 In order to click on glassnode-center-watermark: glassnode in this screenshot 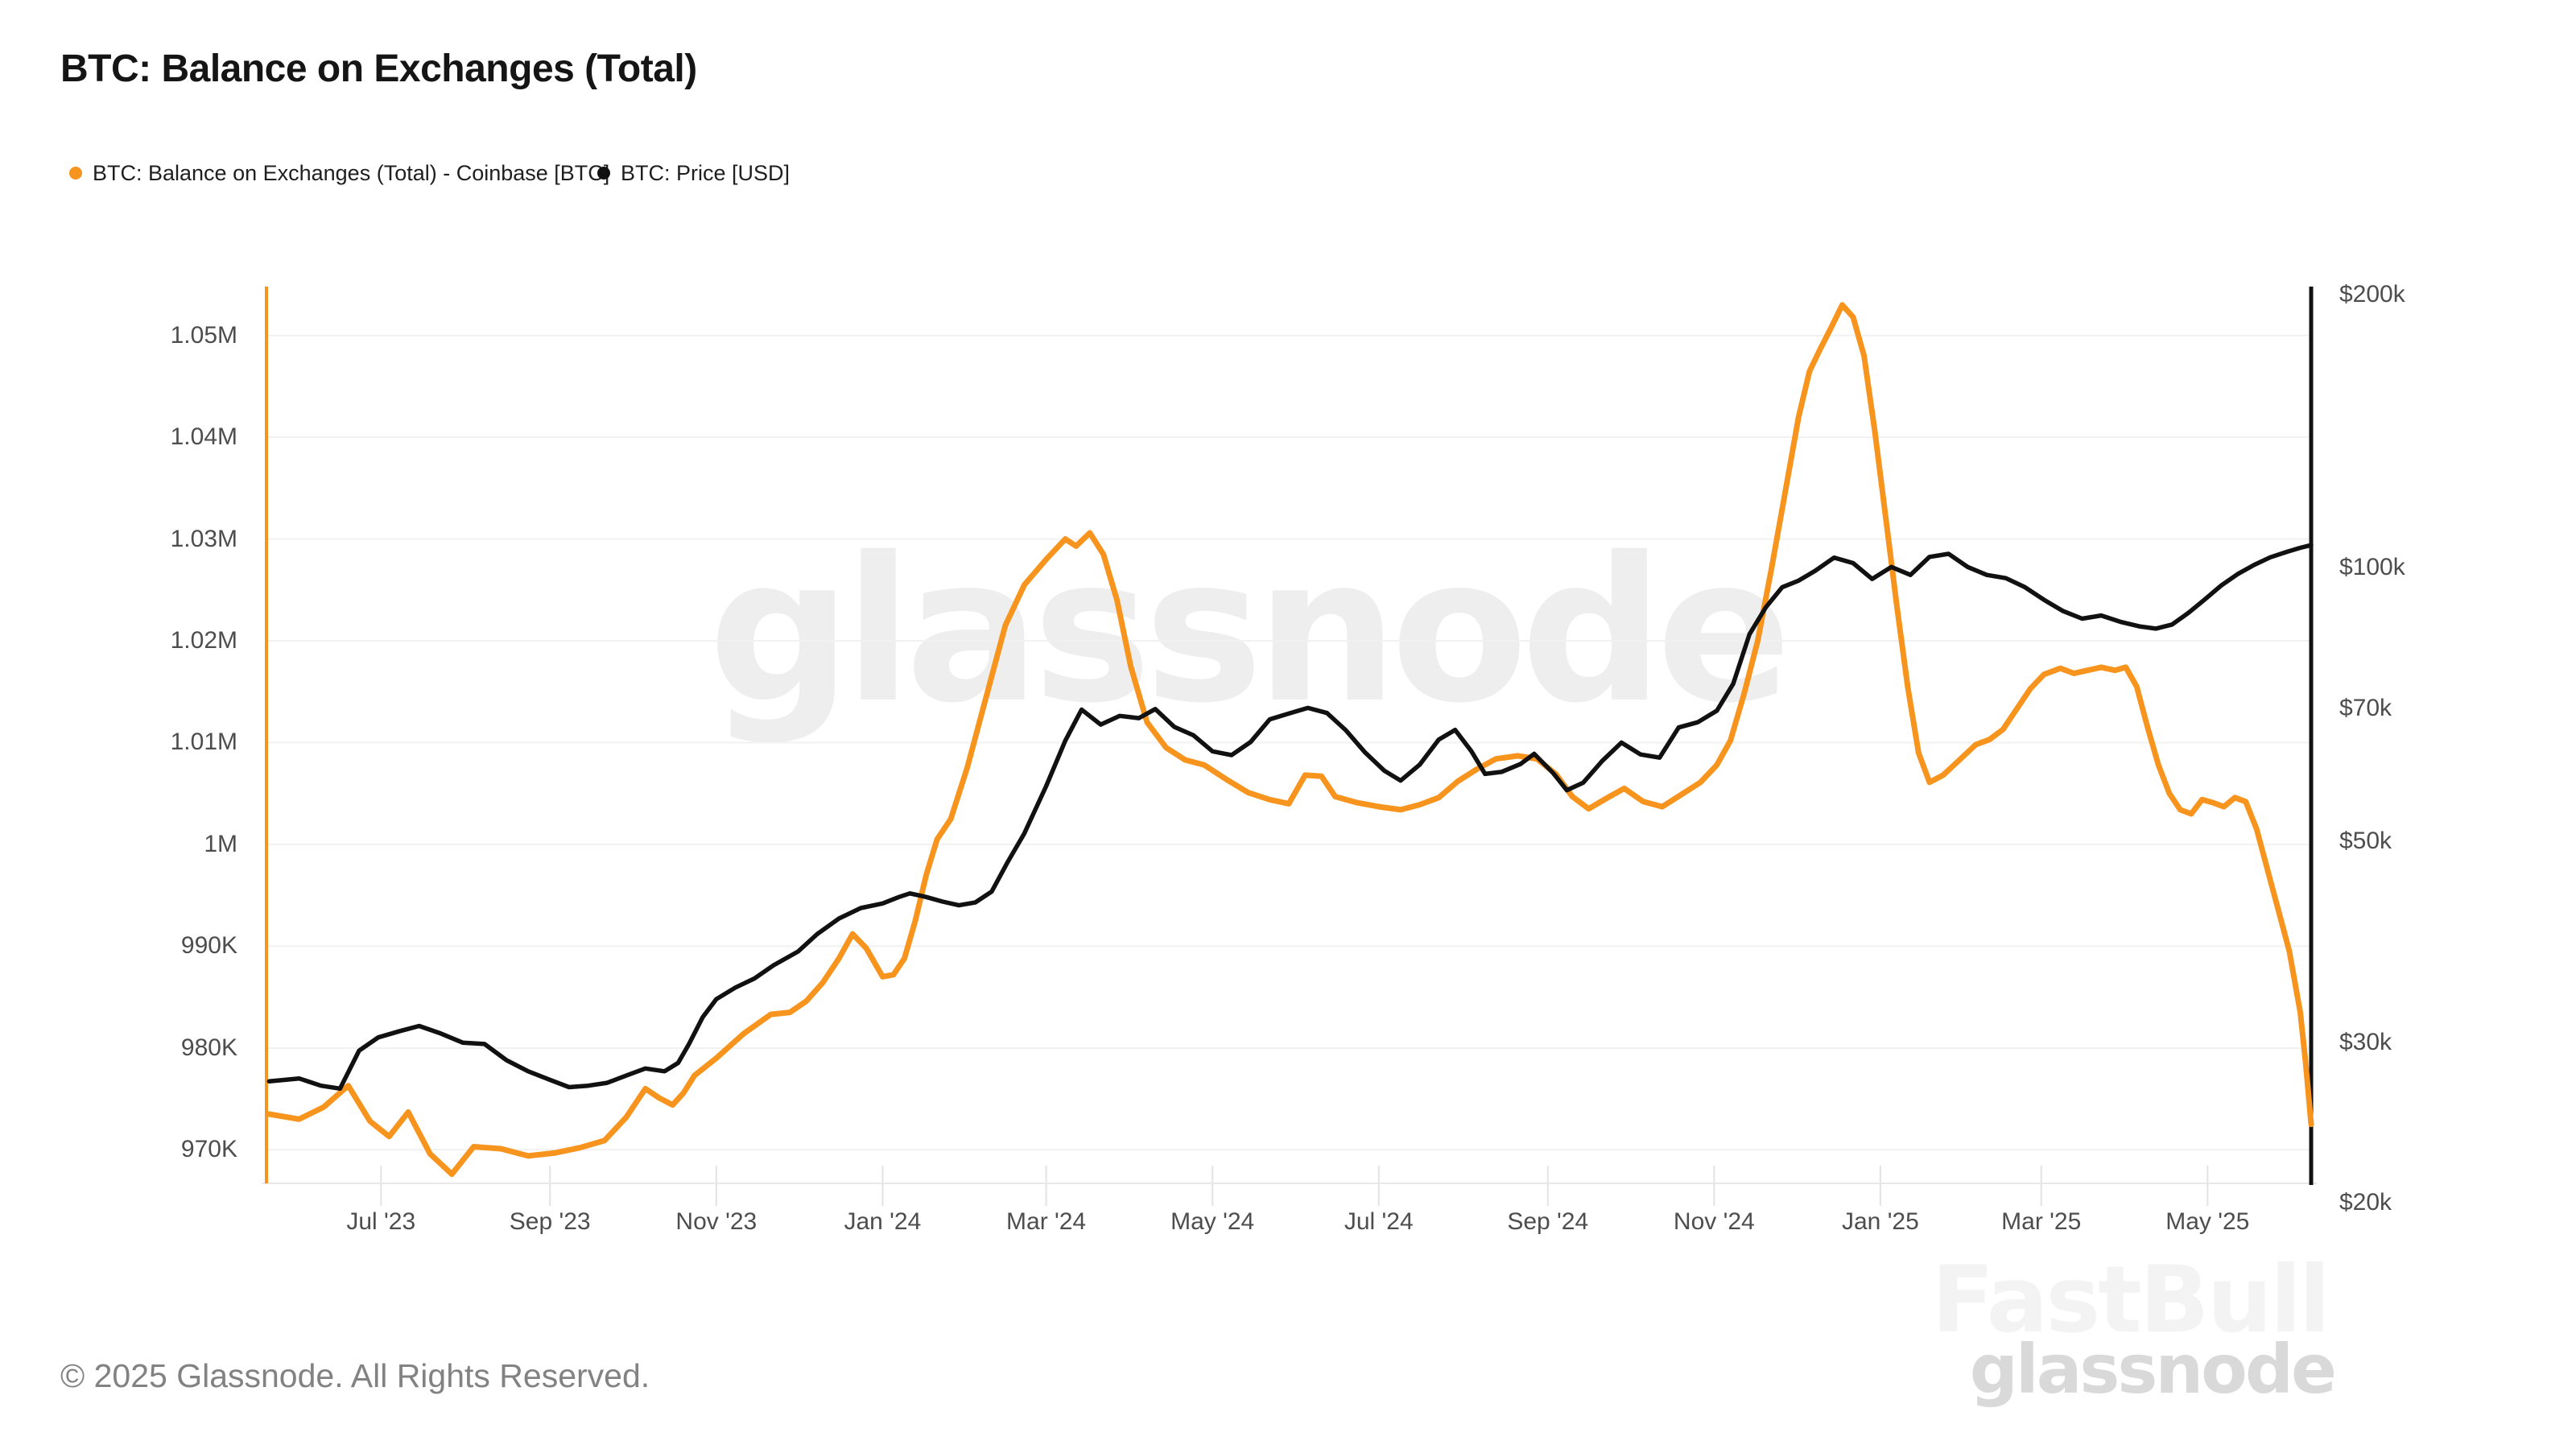, I will do `click(1250, 631)`.